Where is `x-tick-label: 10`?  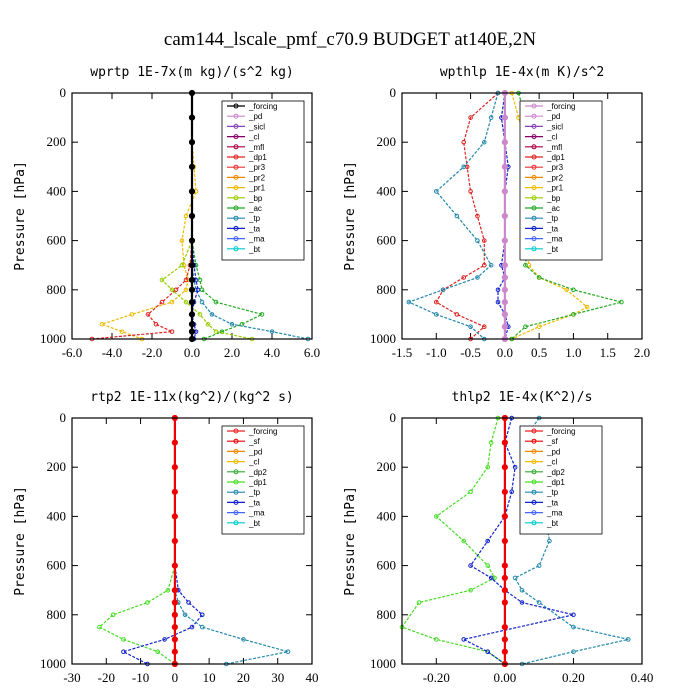
x-tick-label: 10 is located at coordinates (209, 677).